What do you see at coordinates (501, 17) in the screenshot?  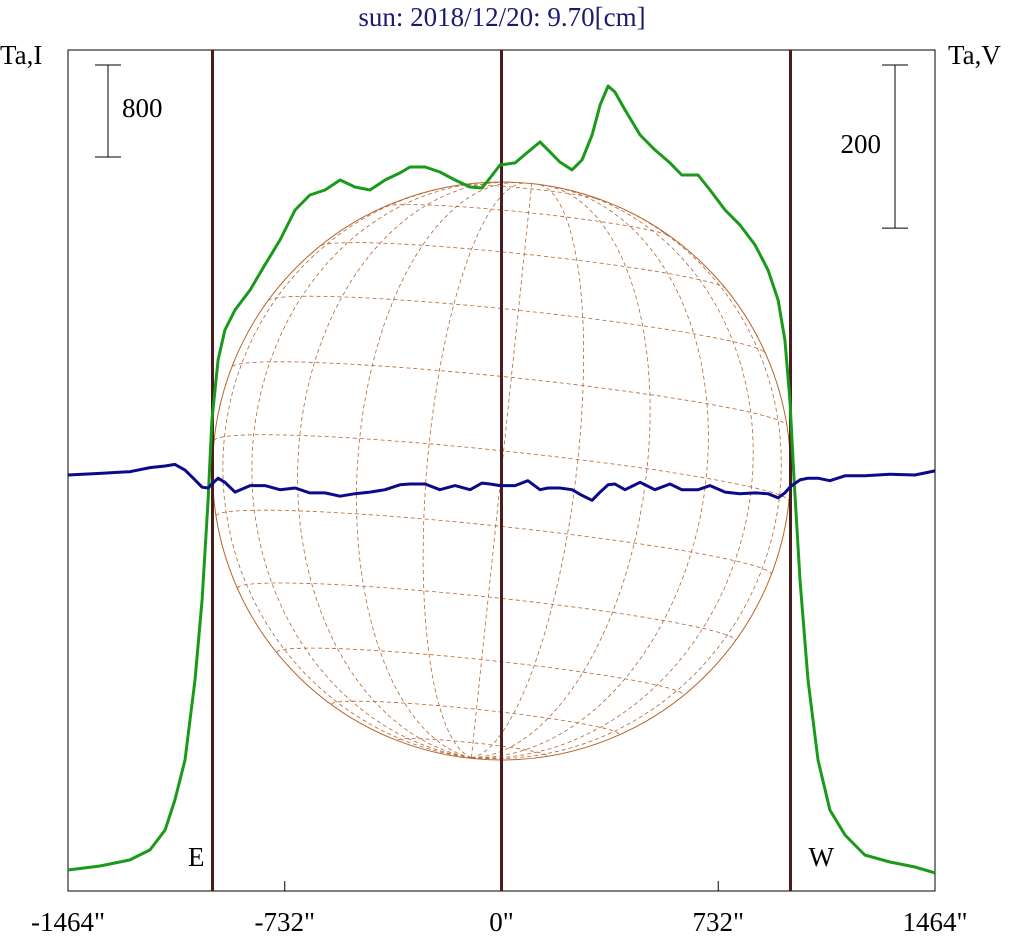 I see `chart-title: sun: 2018/12/20: 9.70[cm]` at bounding box center [501, 17].